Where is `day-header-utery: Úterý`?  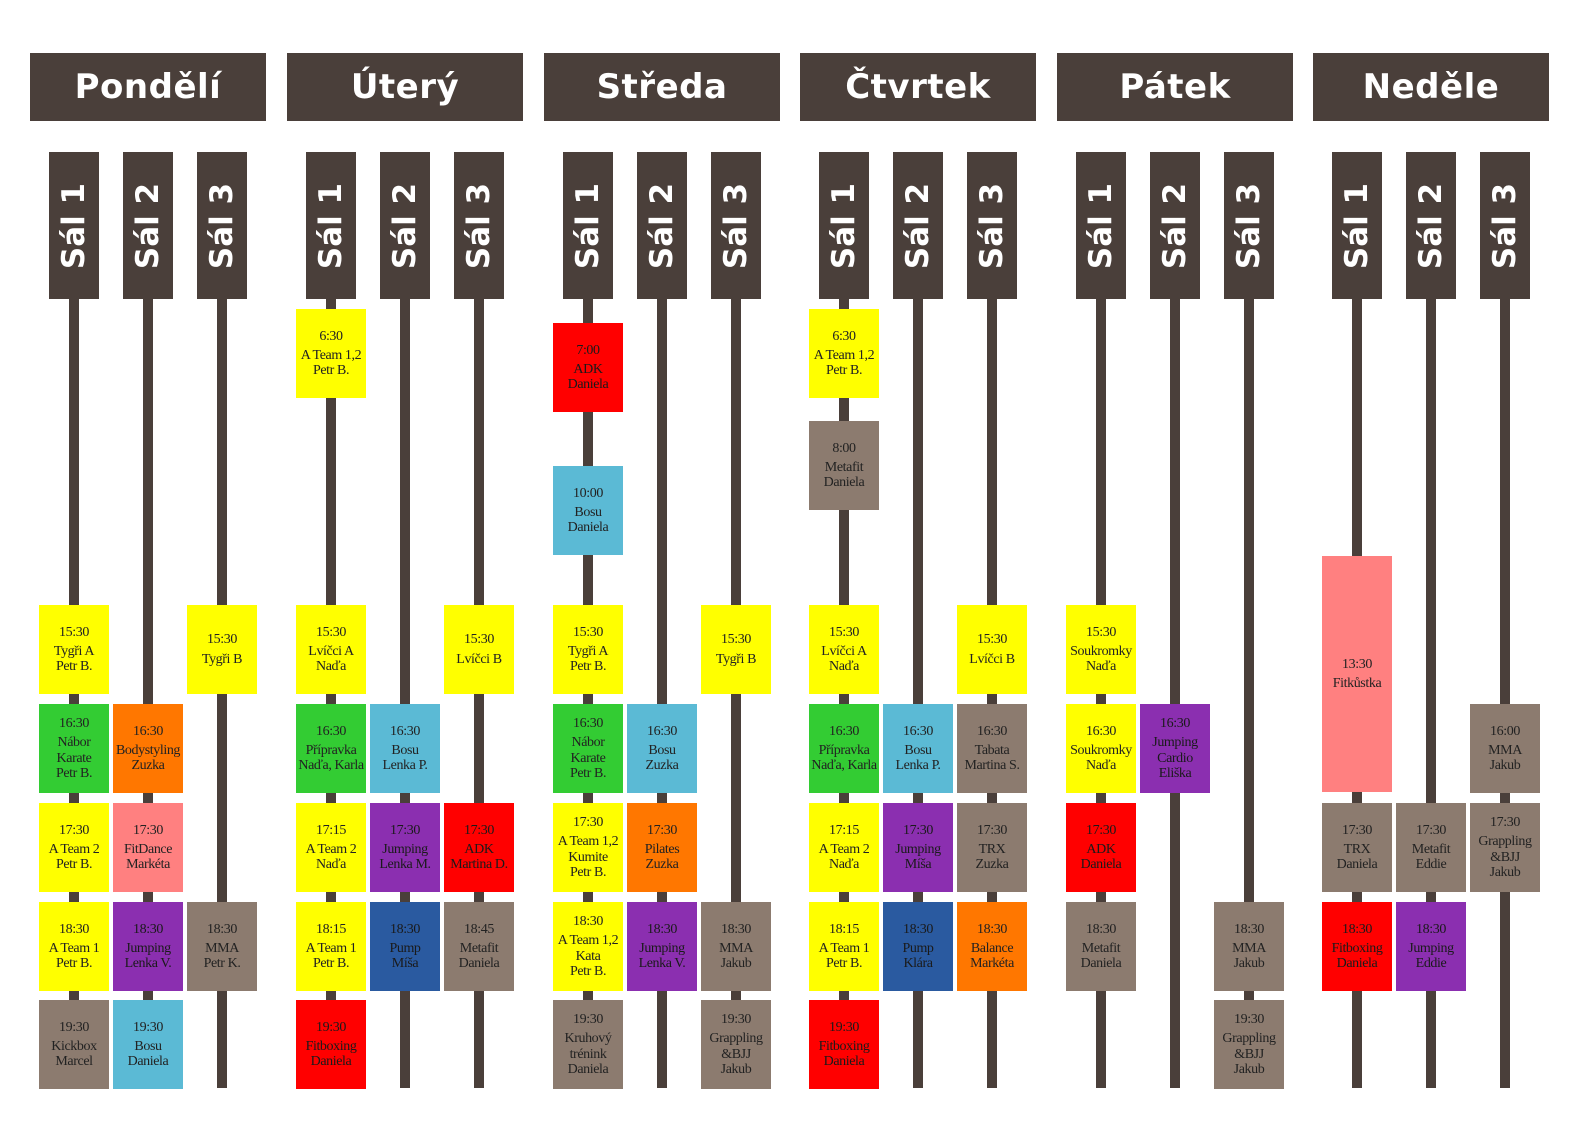
day-header-utery: Úterý is located at coordinates (405, 87).